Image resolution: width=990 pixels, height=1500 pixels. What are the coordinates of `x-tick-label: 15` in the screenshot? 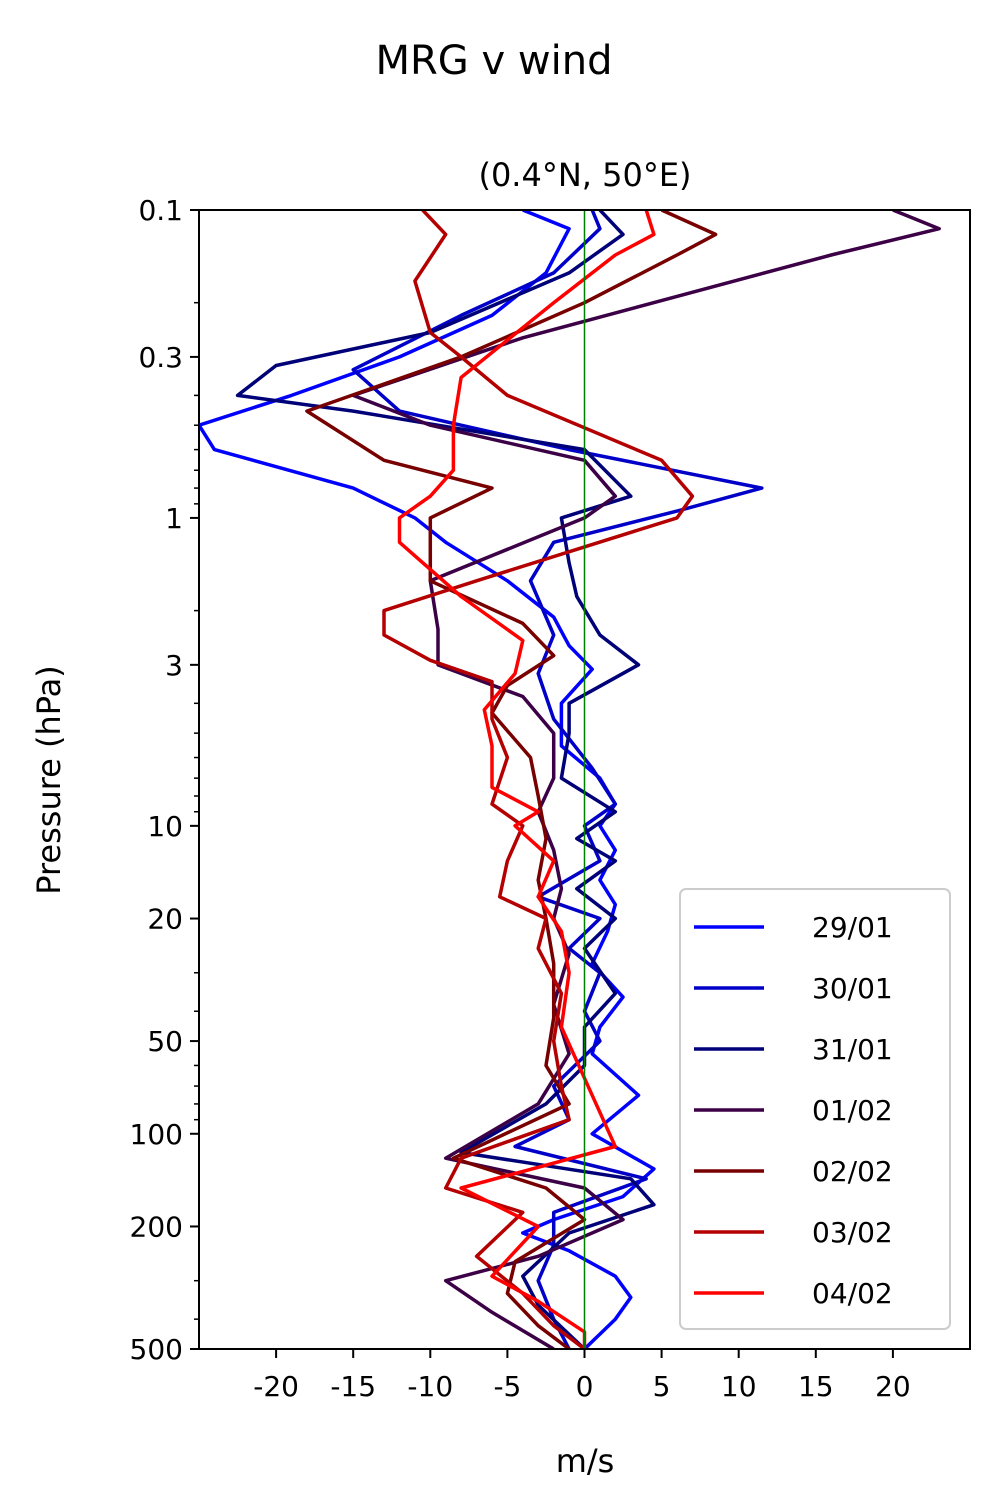 It's located at (816, 1386).